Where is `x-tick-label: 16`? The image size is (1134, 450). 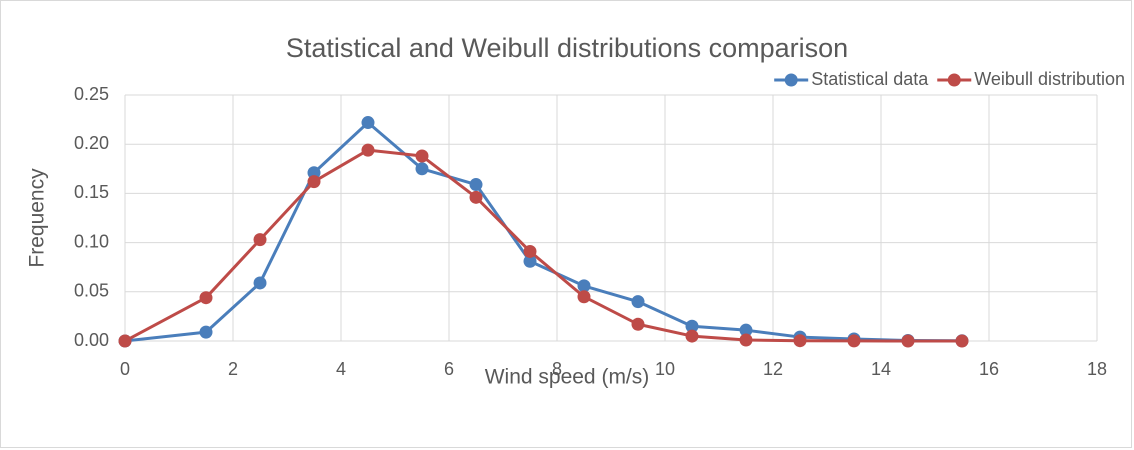
x-tick-label: 16 is located at coordinates (989, 369).